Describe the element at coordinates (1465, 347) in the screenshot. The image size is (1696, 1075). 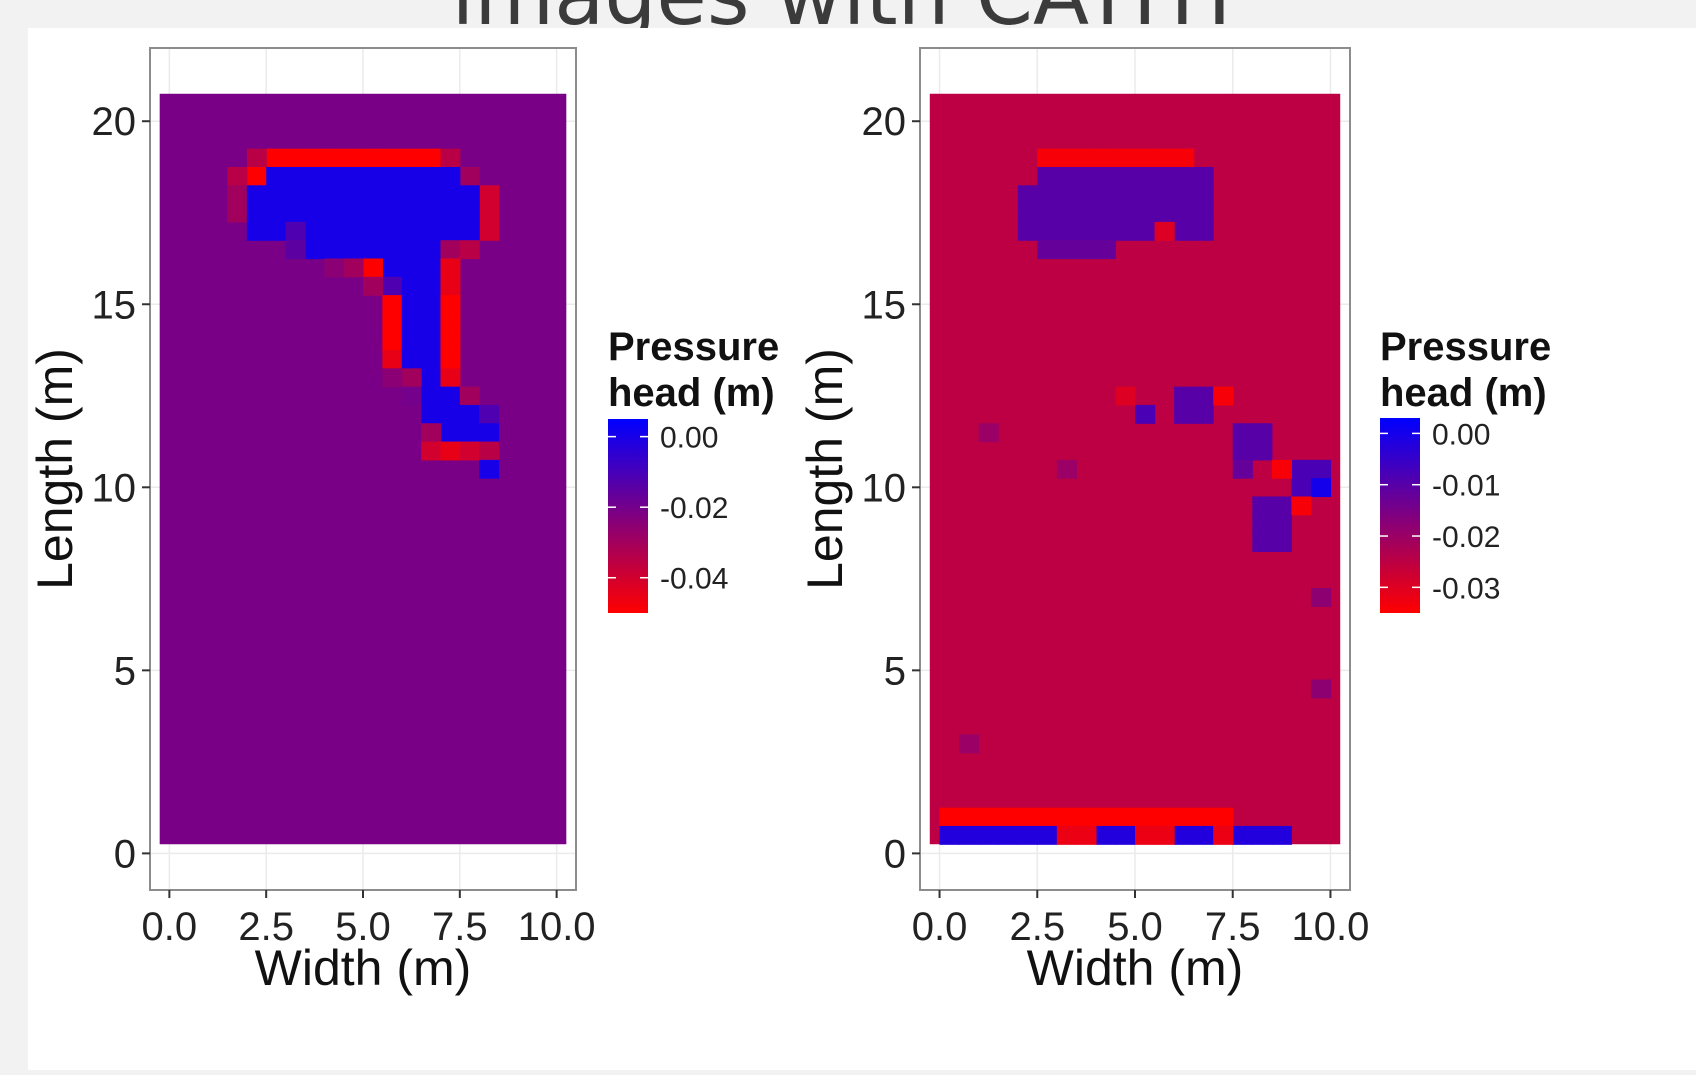
I see `legend-title: Pressure` at that location.